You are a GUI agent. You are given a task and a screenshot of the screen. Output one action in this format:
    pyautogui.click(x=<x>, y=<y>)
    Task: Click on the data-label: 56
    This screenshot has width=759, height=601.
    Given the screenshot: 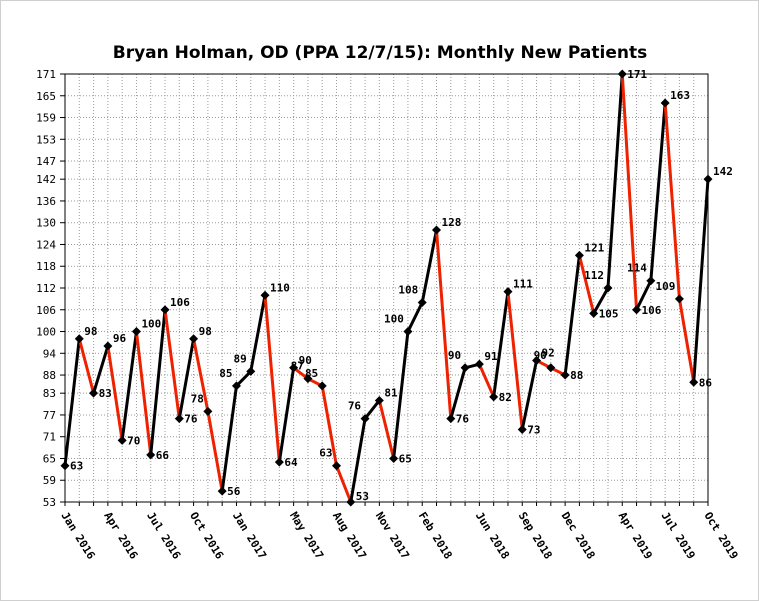 What is the action you would take?
    pyautogui.click(x=234, y=491)
    